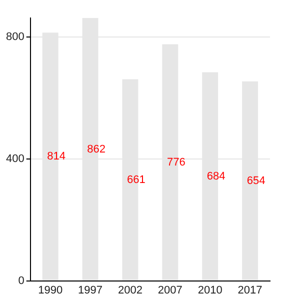 This screenshot has width=300, height=300. Describe the element at coordinates (96, 149) in the screenshot. I see `data-label: 862` at that location.